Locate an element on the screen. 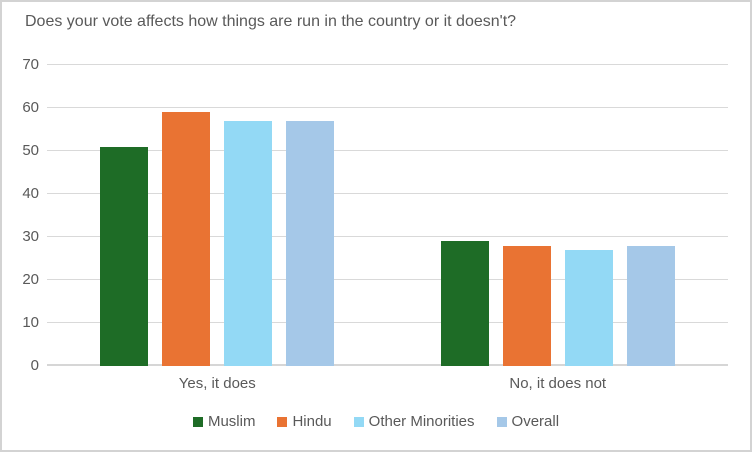 The image size is (752, 452). legend-label-hindu: Hindu is located at coordinates (312, 421).